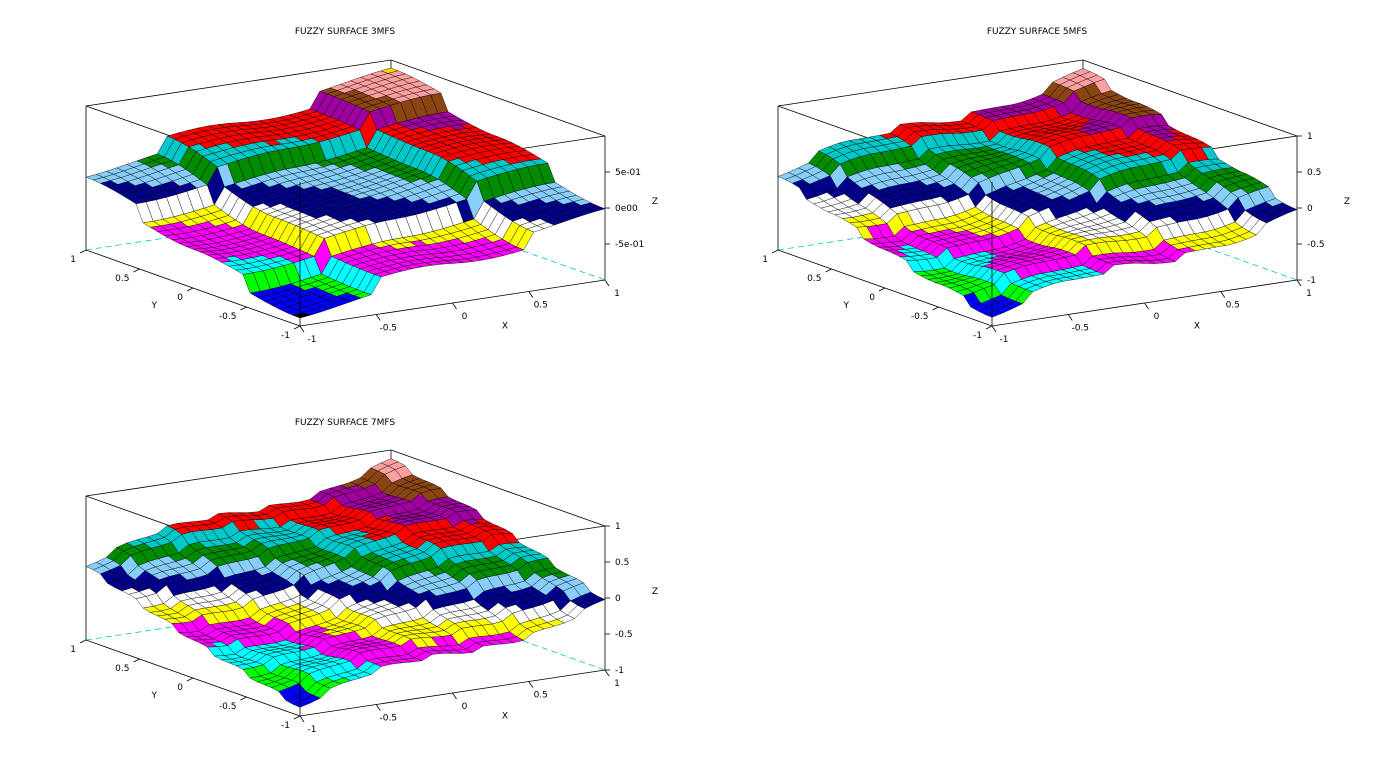  What do you see at coordinates (628, 173) in the screenshot?
I see `z-tick-label: 5e-01` at bounding box center [628, 173].